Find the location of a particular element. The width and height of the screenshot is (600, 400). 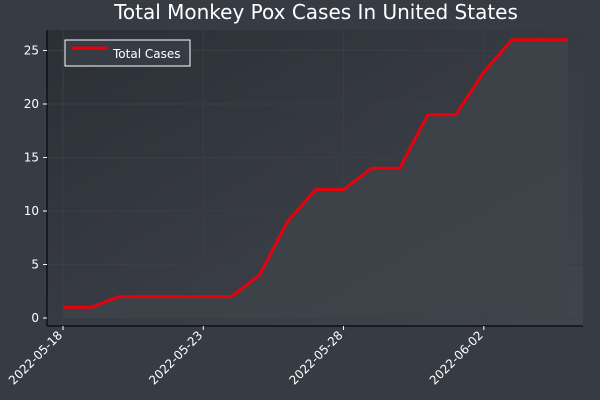

legend-box is located at coordinates (127, 53).